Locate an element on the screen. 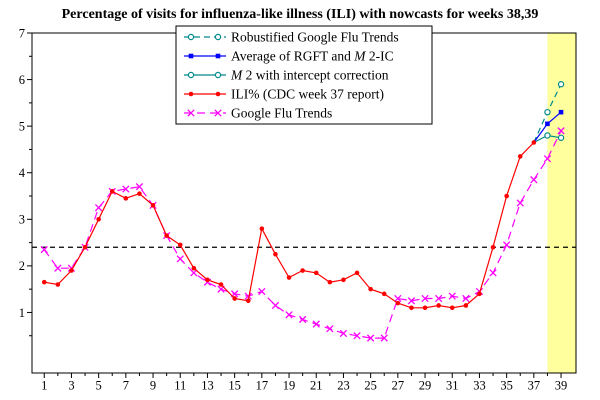 The image size is (600, 400). y-axis-tick-label: 6 is located at coordinates (22, 80).